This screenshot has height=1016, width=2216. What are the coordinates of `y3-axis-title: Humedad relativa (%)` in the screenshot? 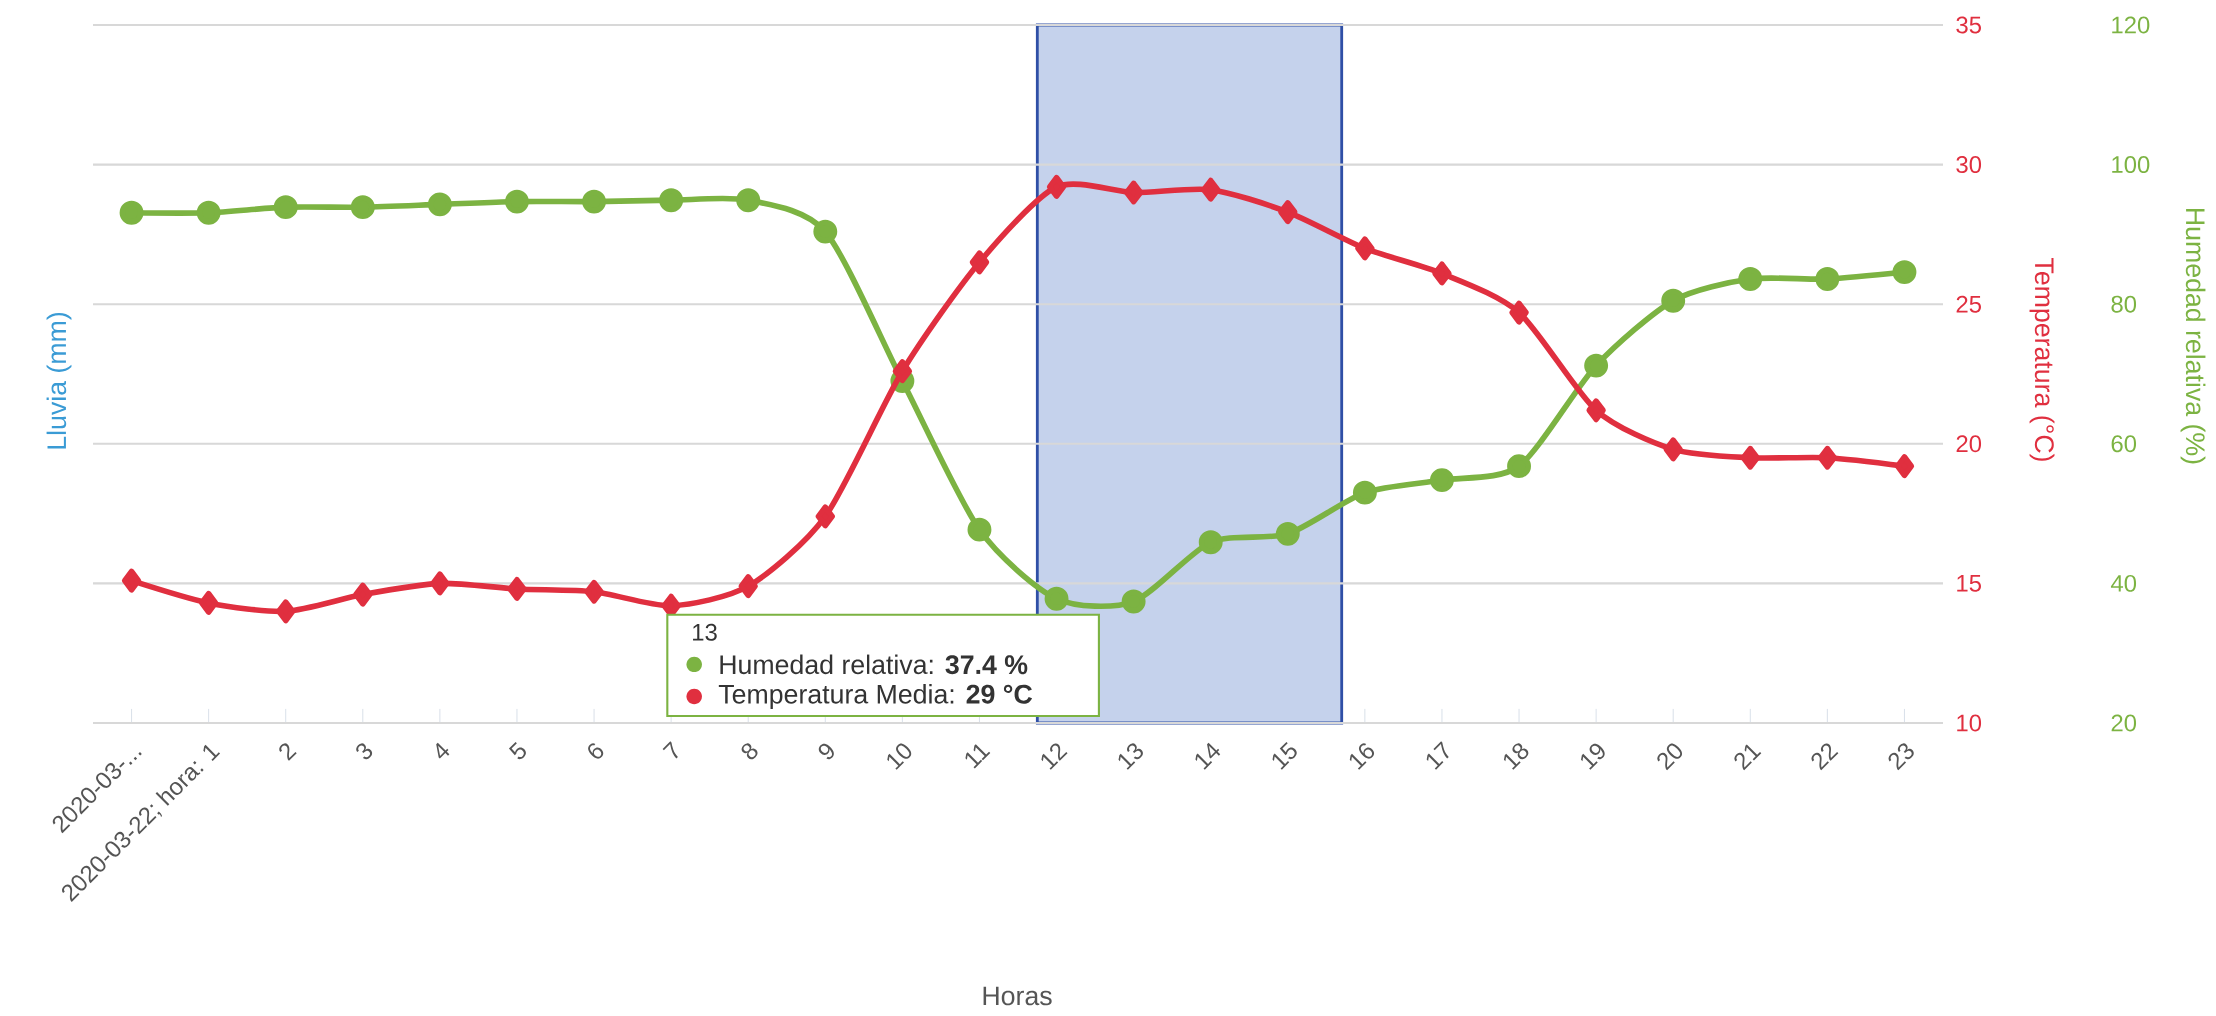 It's located at (2193, 336).